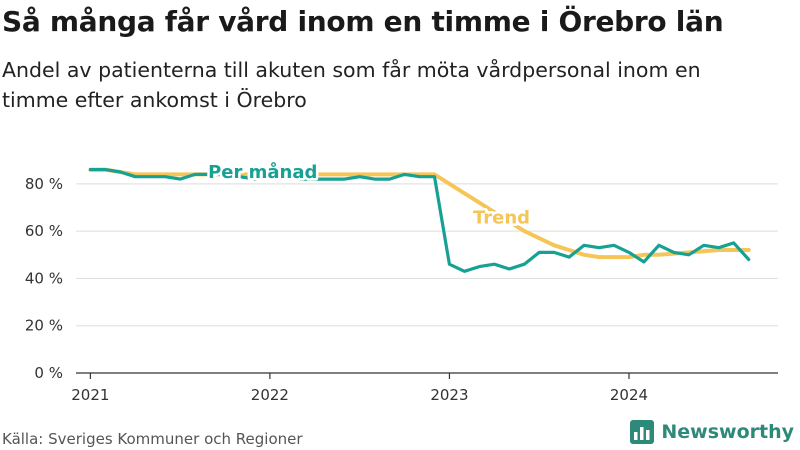  Describe the element at coordinates (449, 395) in the screenshot. I see `x-tick-label: 2023` at that location.